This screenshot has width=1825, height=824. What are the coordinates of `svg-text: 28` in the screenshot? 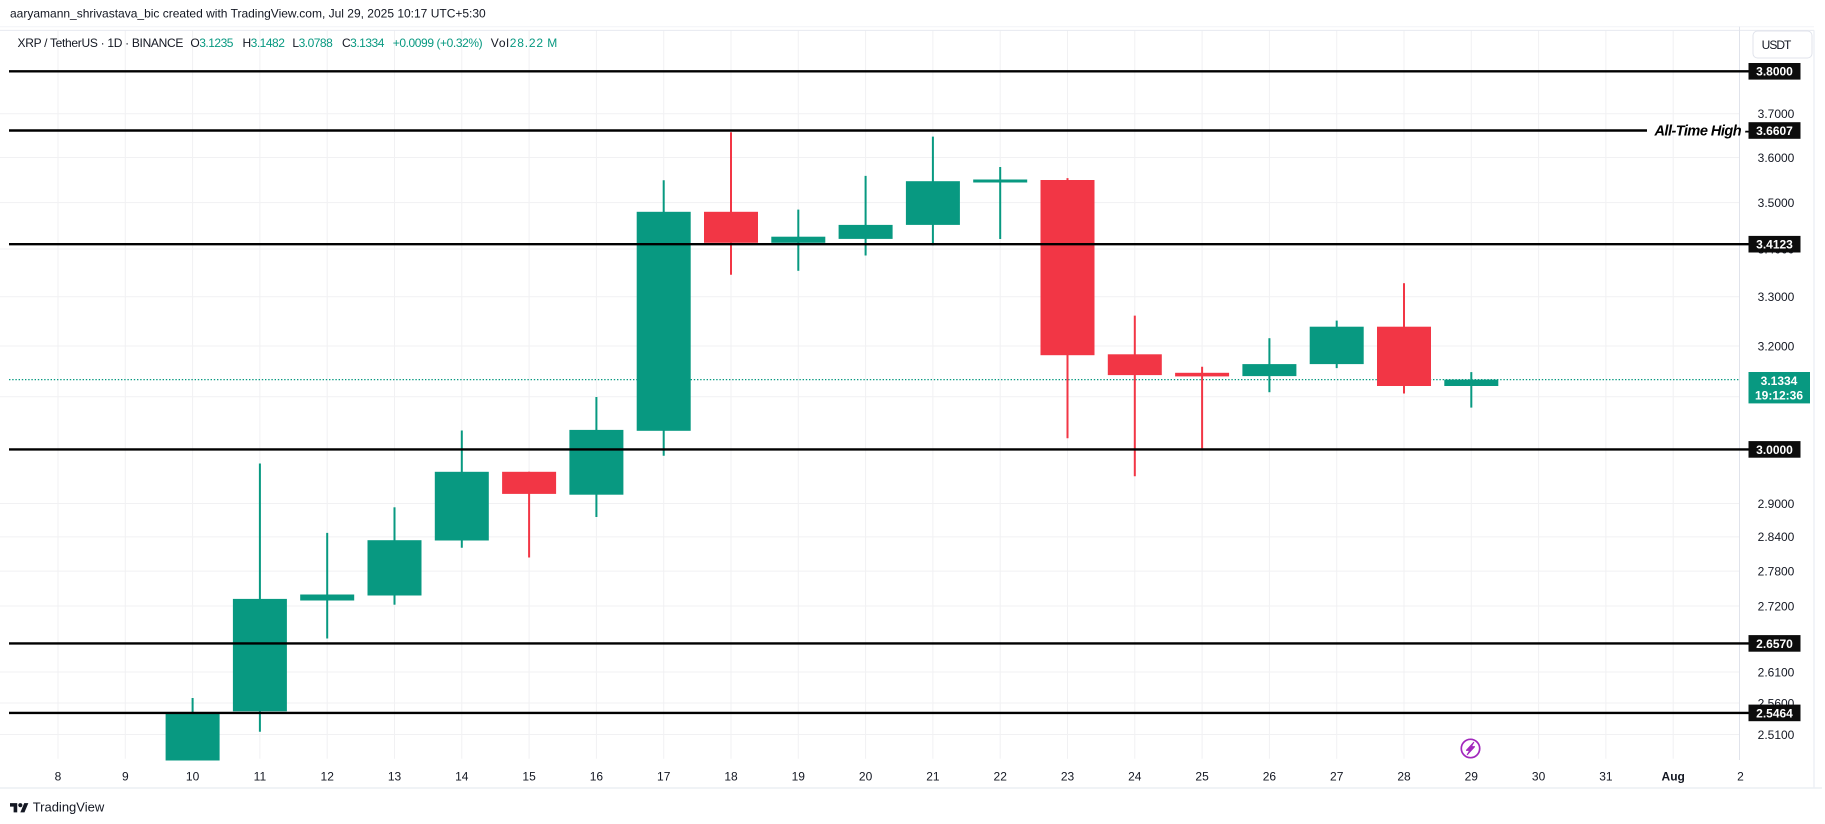 It's located at (1404, 776).